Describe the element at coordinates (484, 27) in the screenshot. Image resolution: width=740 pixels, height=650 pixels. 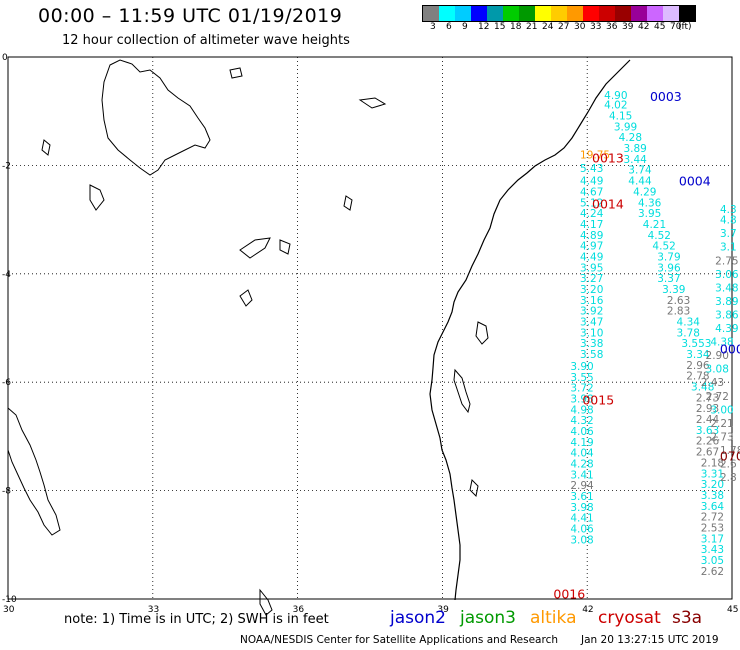
I see `color-scale-tick: 12` at that location.